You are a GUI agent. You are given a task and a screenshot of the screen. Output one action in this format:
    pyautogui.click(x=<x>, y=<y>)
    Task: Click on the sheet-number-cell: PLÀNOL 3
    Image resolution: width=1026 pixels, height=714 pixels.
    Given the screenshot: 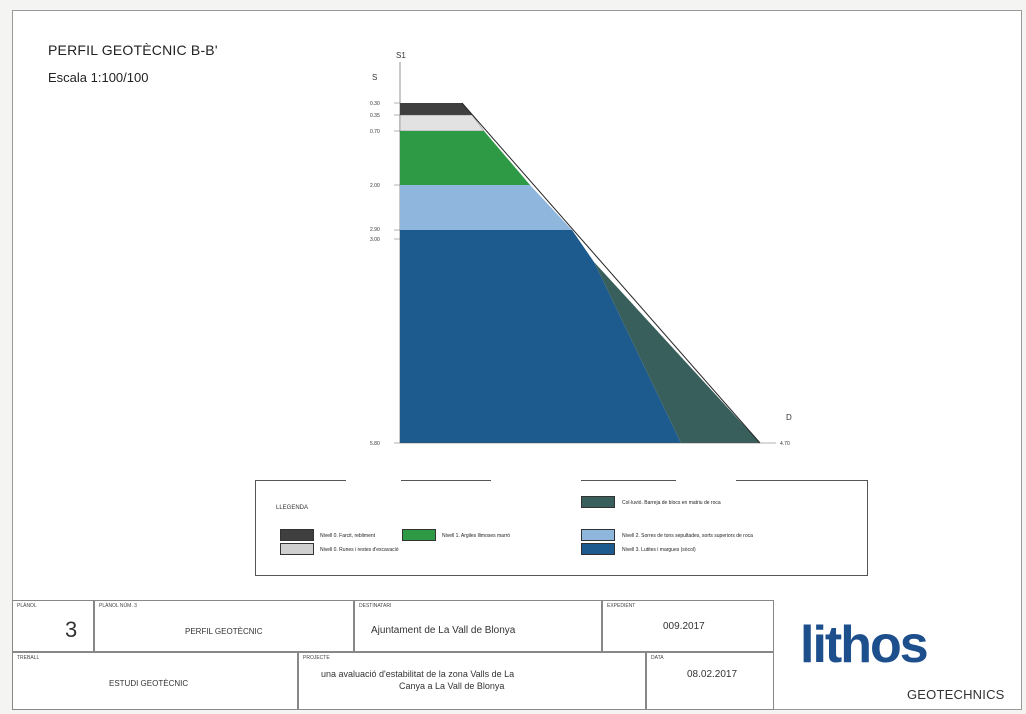 What is the action you would take?
    pyautogui.click(x=53, y=626)
    